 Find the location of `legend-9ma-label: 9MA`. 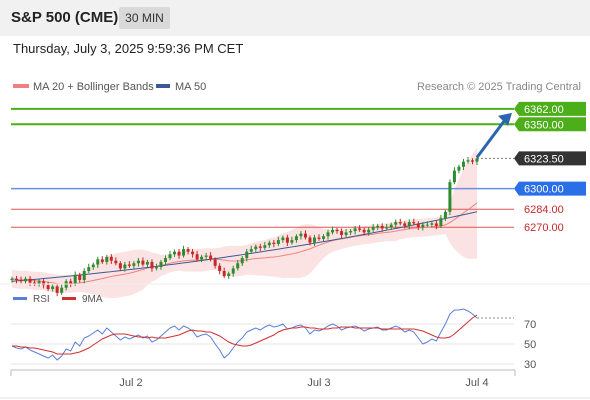

legend-9ma-label: 9MA is located at coordinates (92, 299).